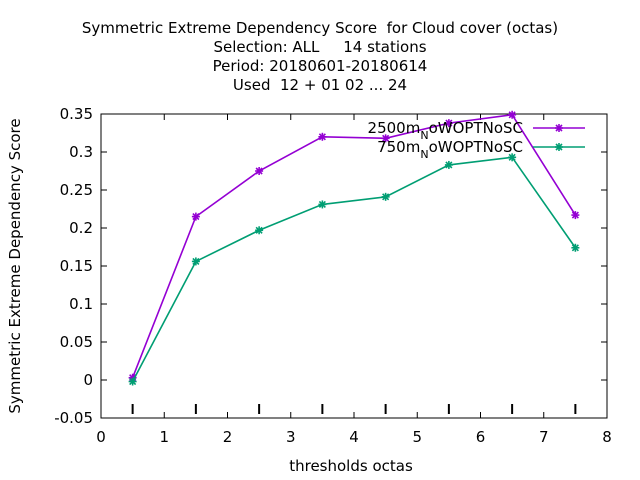 The image size is (640, 480). Describe the element at coordinates (81, 304) in the screenshot. I see `y-tick-label-3: 0.1` at that location.